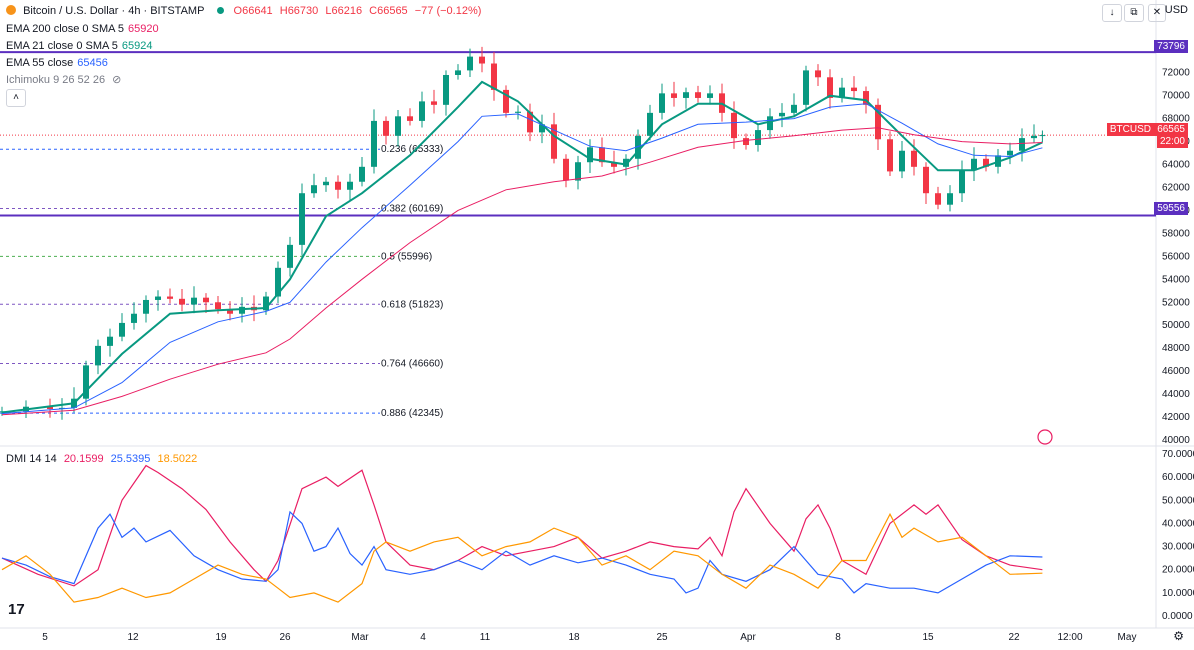 The height and width of the screenshot is (650, 1194). What do you see at coordinates (1177, 616) in the screenshot?
I see `dmi-axis-tick: 0.0000` at bounding box center [1177, 616].